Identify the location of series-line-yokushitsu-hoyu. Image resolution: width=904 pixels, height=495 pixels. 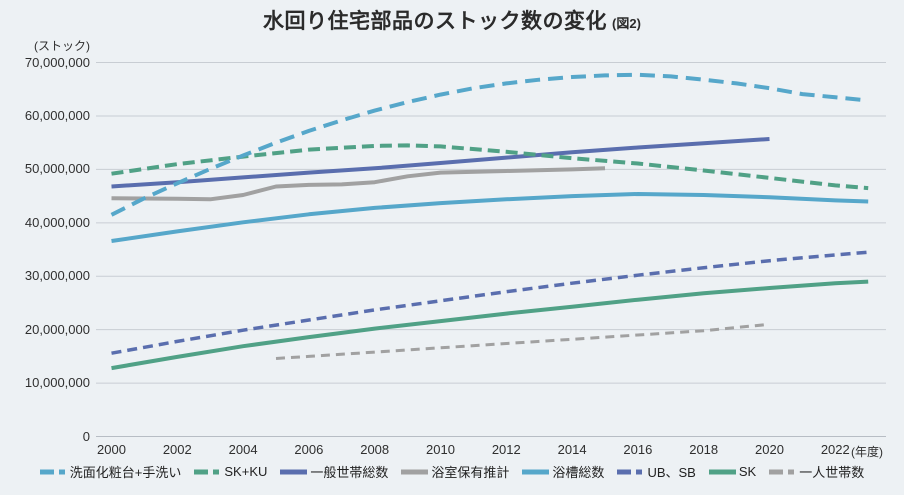
(358, 184).